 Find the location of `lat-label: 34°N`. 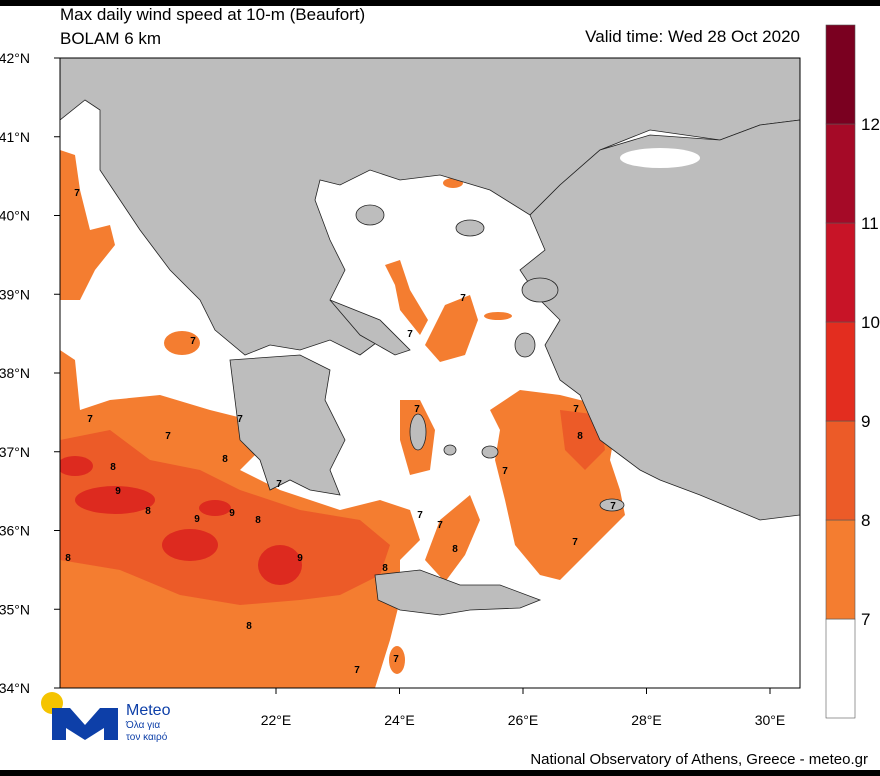

lat-label: 34°N is located at coordinates (15, 688).